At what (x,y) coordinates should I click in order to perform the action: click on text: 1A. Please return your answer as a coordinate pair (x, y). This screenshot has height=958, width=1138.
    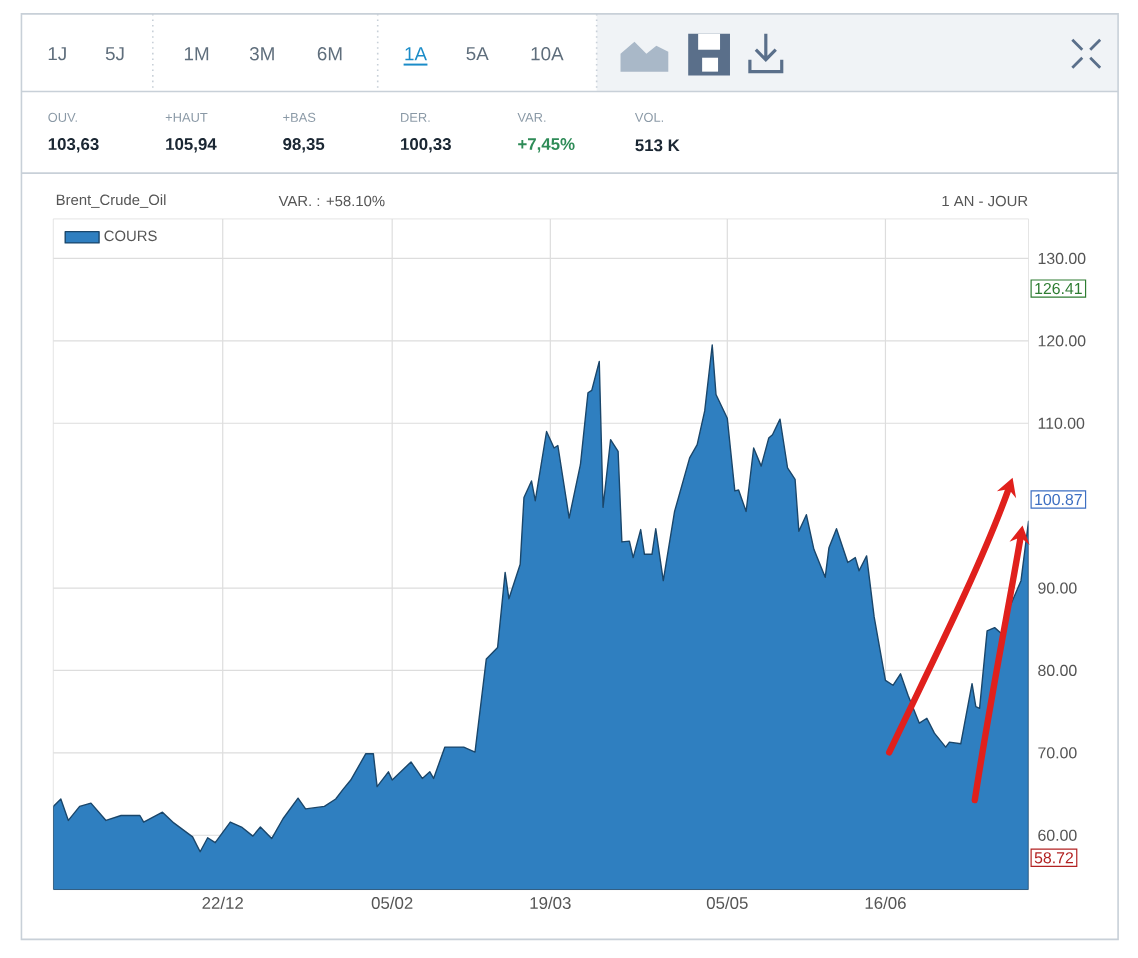
    Looking at the image, I should click on (416, 54).